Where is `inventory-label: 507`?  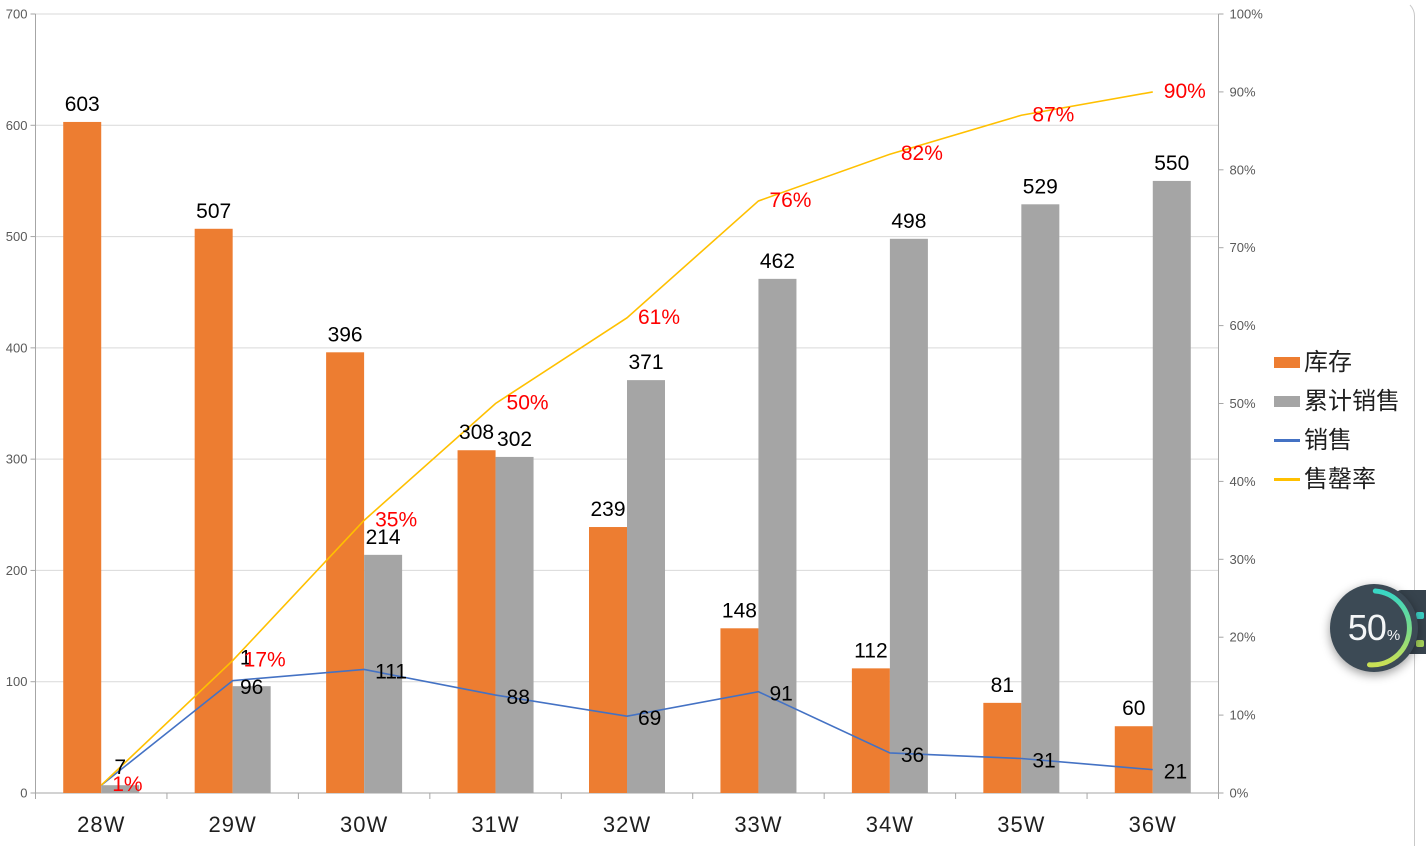 inventory-label: 507 is located at coordinates (213, 211).